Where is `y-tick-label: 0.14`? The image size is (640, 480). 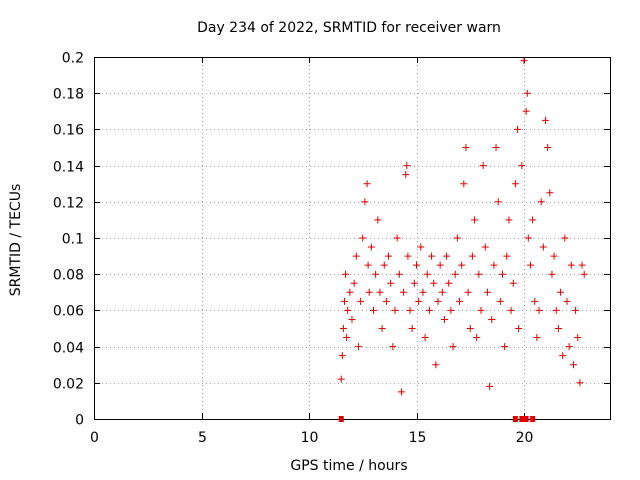 y-tick-label: 0.14 is located at coordinates (68, 168).